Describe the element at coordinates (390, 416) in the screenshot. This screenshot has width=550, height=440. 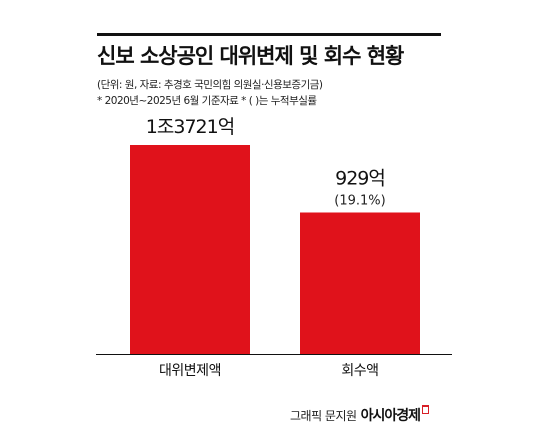
I see `brand-logo: 아시아경제` at that location.